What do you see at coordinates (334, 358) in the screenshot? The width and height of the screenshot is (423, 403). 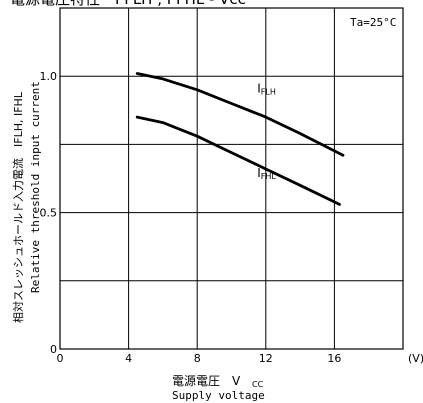 I see `x-tick-label: 16` at bounding box center [334, 358].